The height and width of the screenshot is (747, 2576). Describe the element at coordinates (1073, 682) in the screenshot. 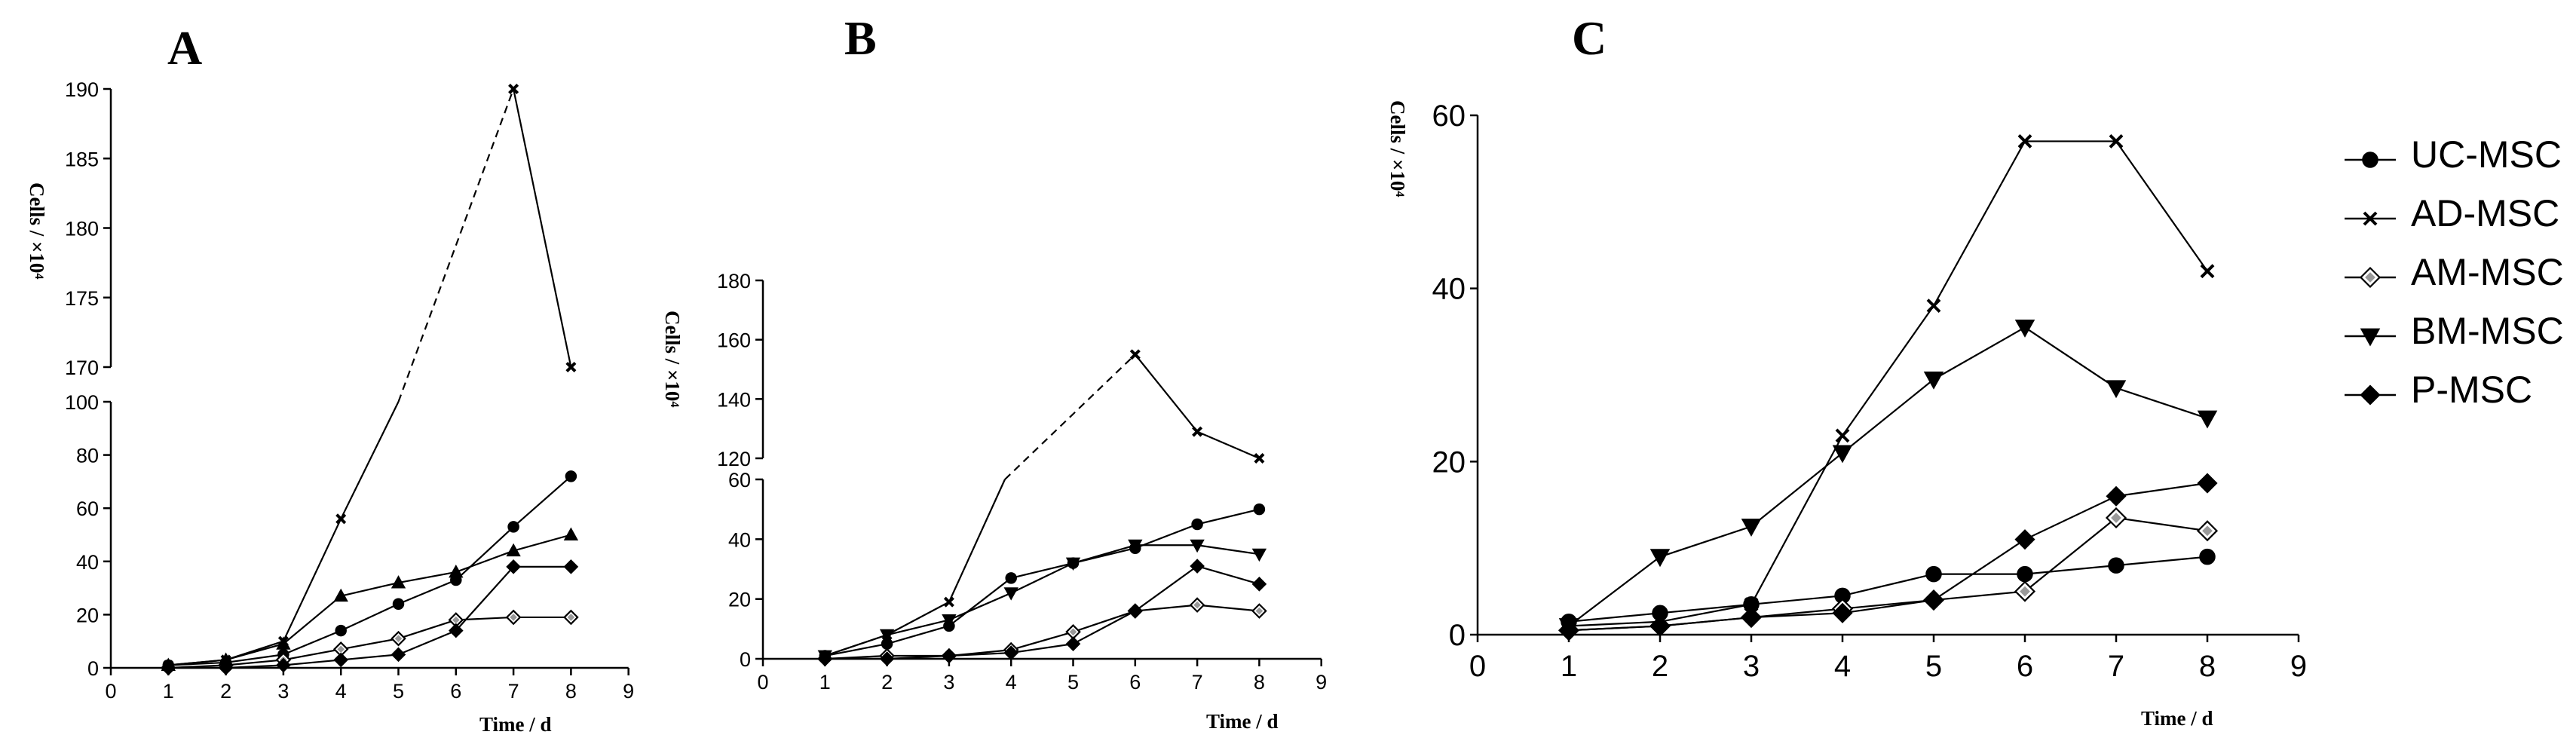

I see `panel-b-x-tick-label-5: 5` at that location.